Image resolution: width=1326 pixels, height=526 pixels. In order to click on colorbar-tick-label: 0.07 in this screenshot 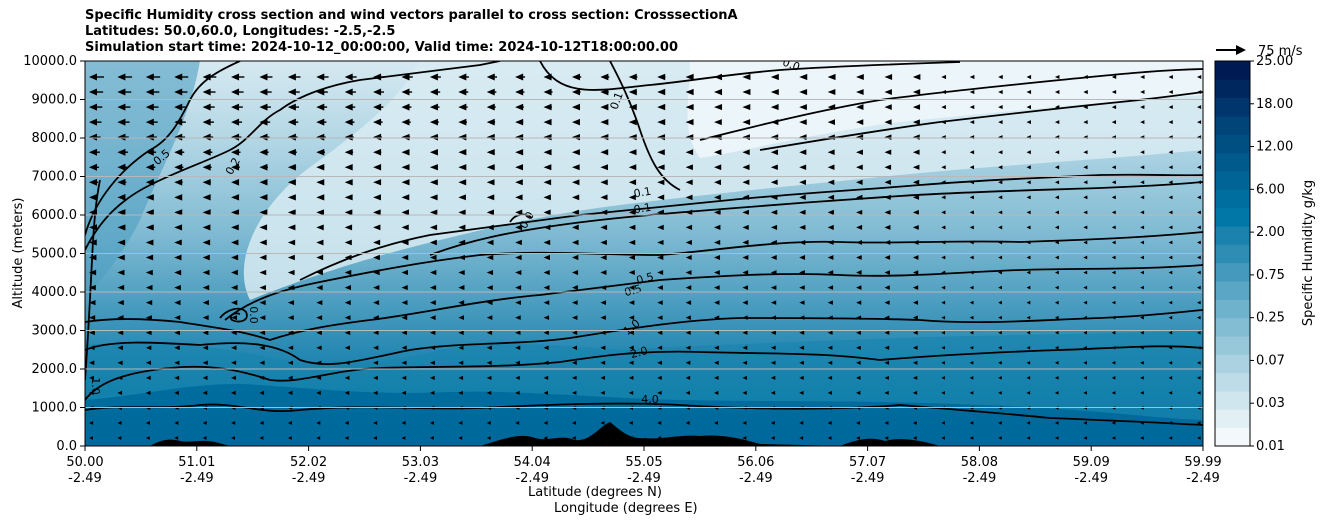, I will do `click(1270, 360)`.